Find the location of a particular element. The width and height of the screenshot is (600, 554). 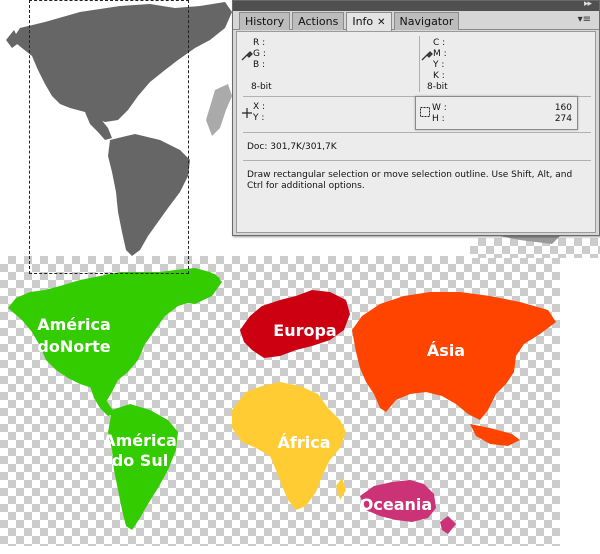

label-south-america-line2: do Sul is located at coordinates (140, 460).